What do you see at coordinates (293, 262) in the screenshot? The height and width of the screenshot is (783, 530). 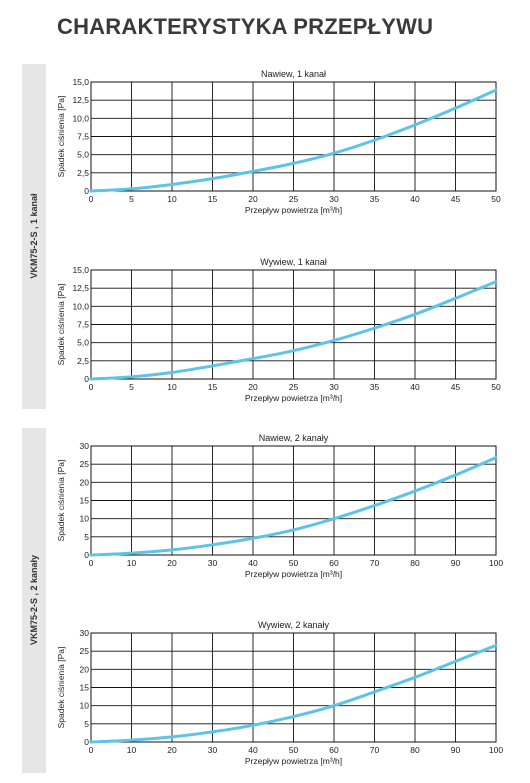 I see `chart-title: Wywiew, 1 kanał` at bounding box center [293, 262].